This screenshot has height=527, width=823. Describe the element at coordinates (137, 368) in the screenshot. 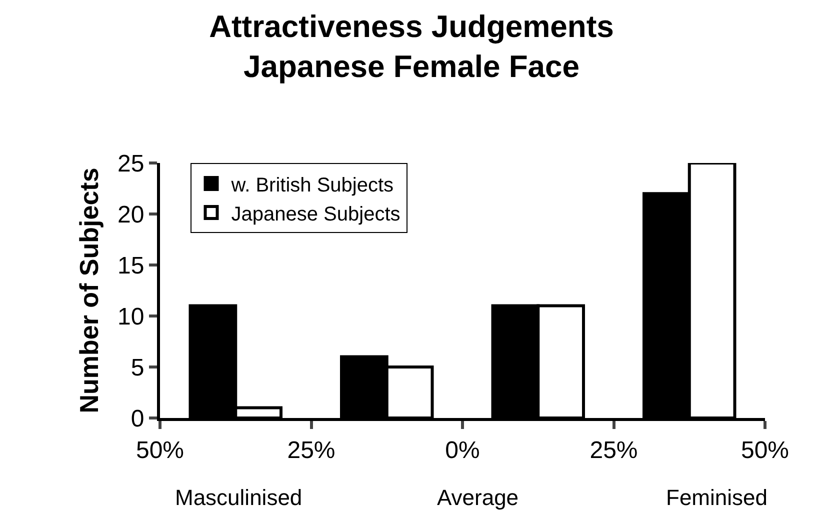

I see `y-tick-label: 5` at that location.